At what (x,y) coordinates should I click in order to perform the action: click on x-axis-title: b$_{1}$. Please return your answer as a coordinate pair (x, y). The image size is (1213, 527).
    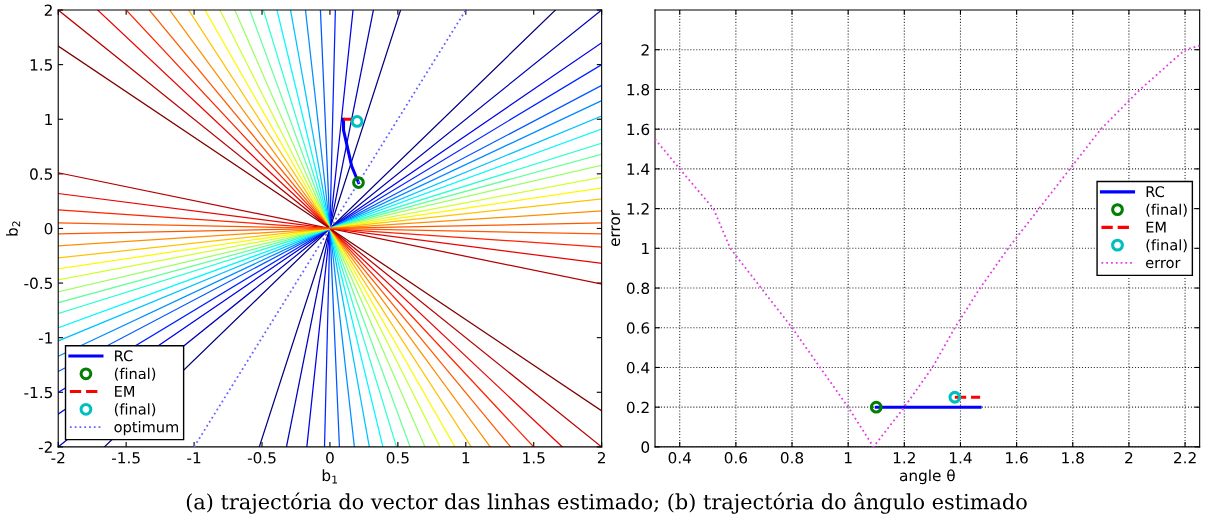
    Looking at the image, I should click on (330, 476).